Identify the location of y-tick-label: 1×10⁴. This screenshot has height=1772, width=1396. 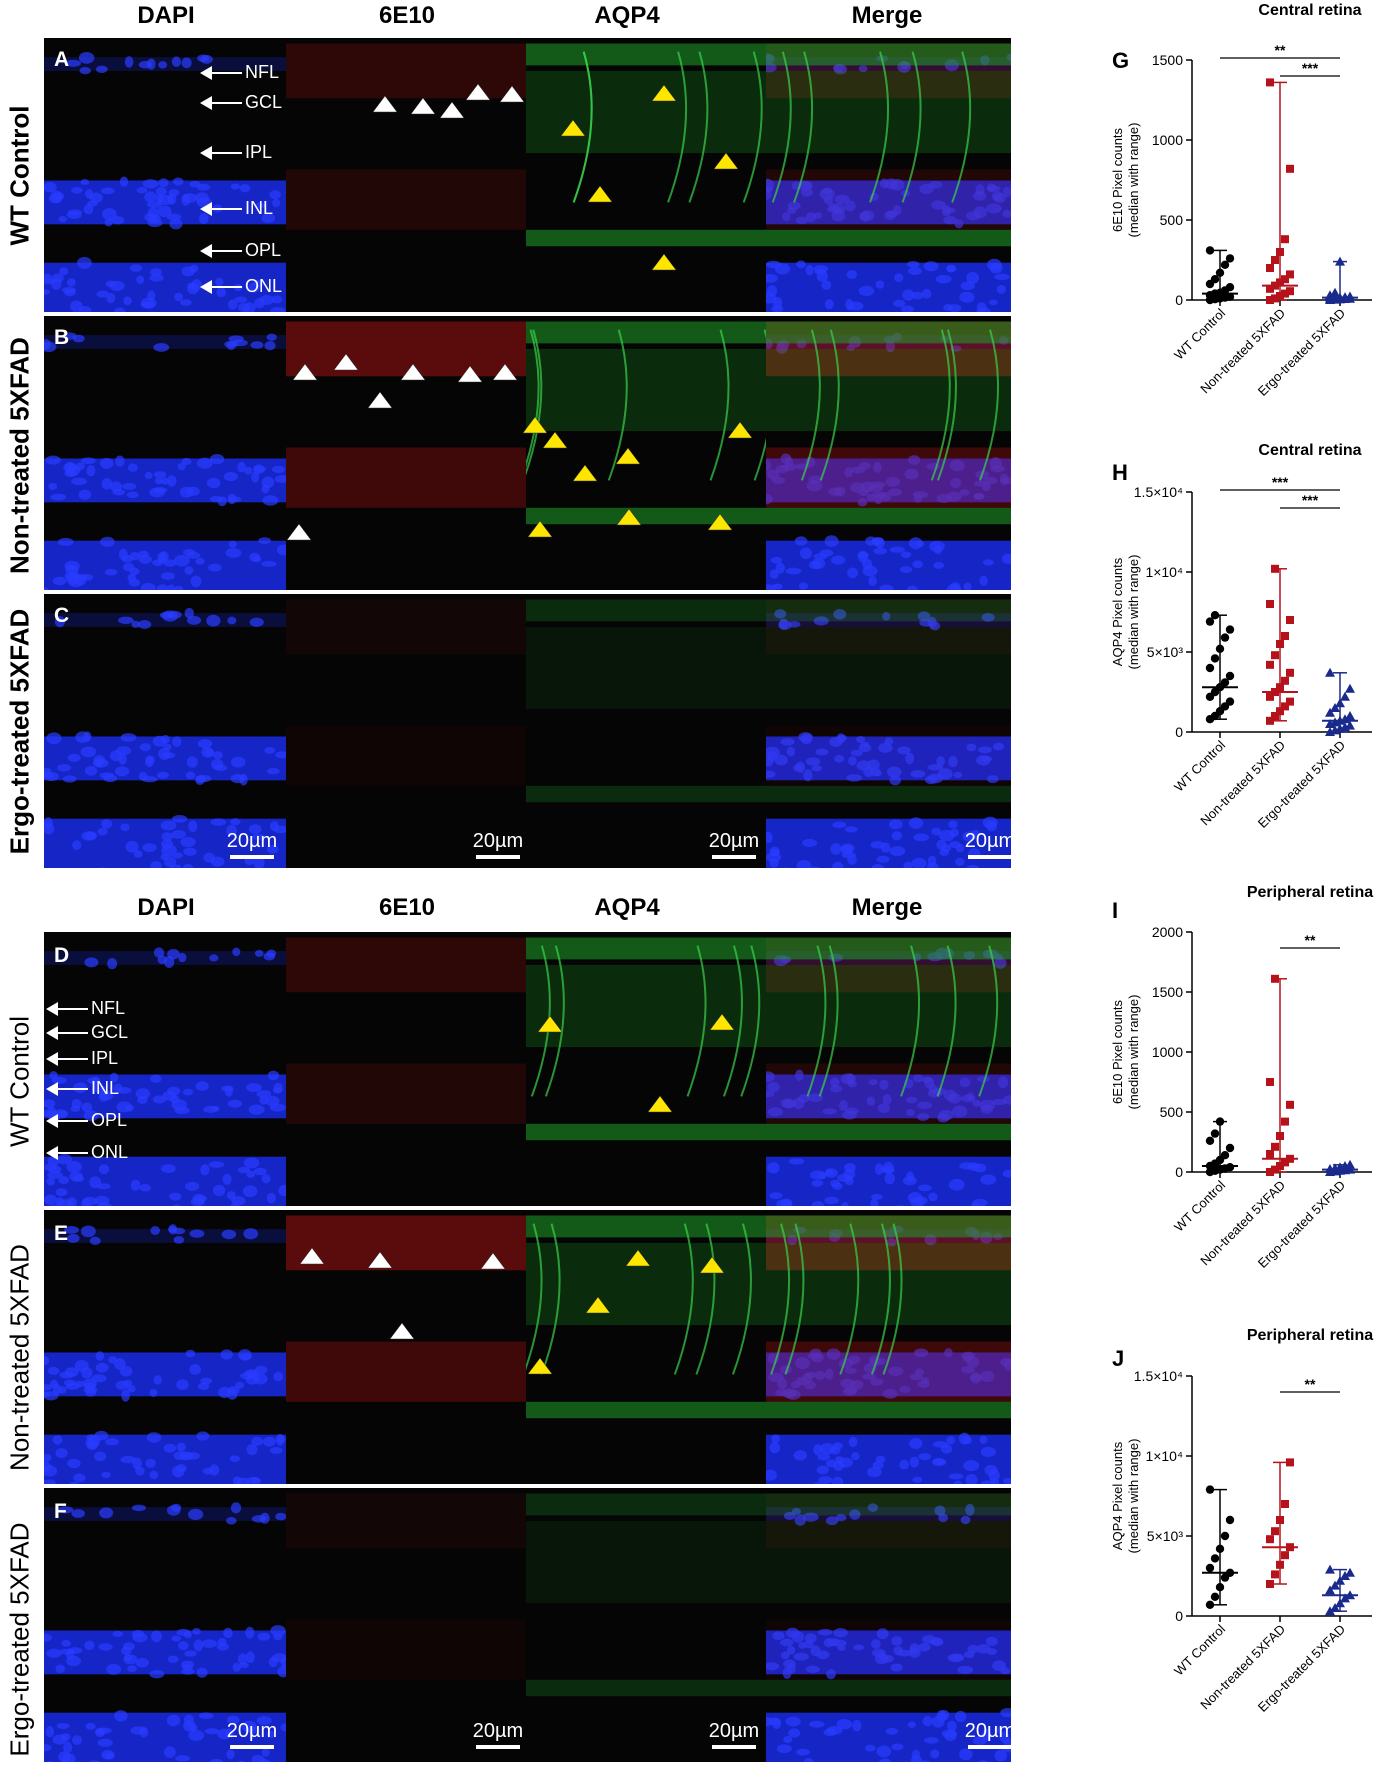
(1164, 572).